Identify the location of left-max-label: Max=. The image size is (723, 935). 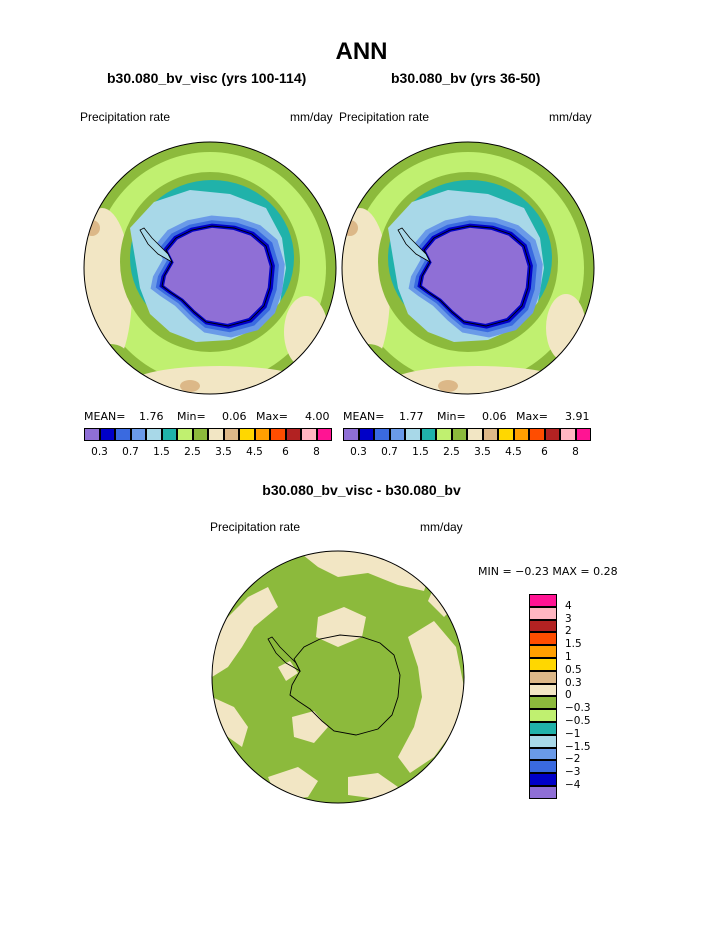
(272, 416).